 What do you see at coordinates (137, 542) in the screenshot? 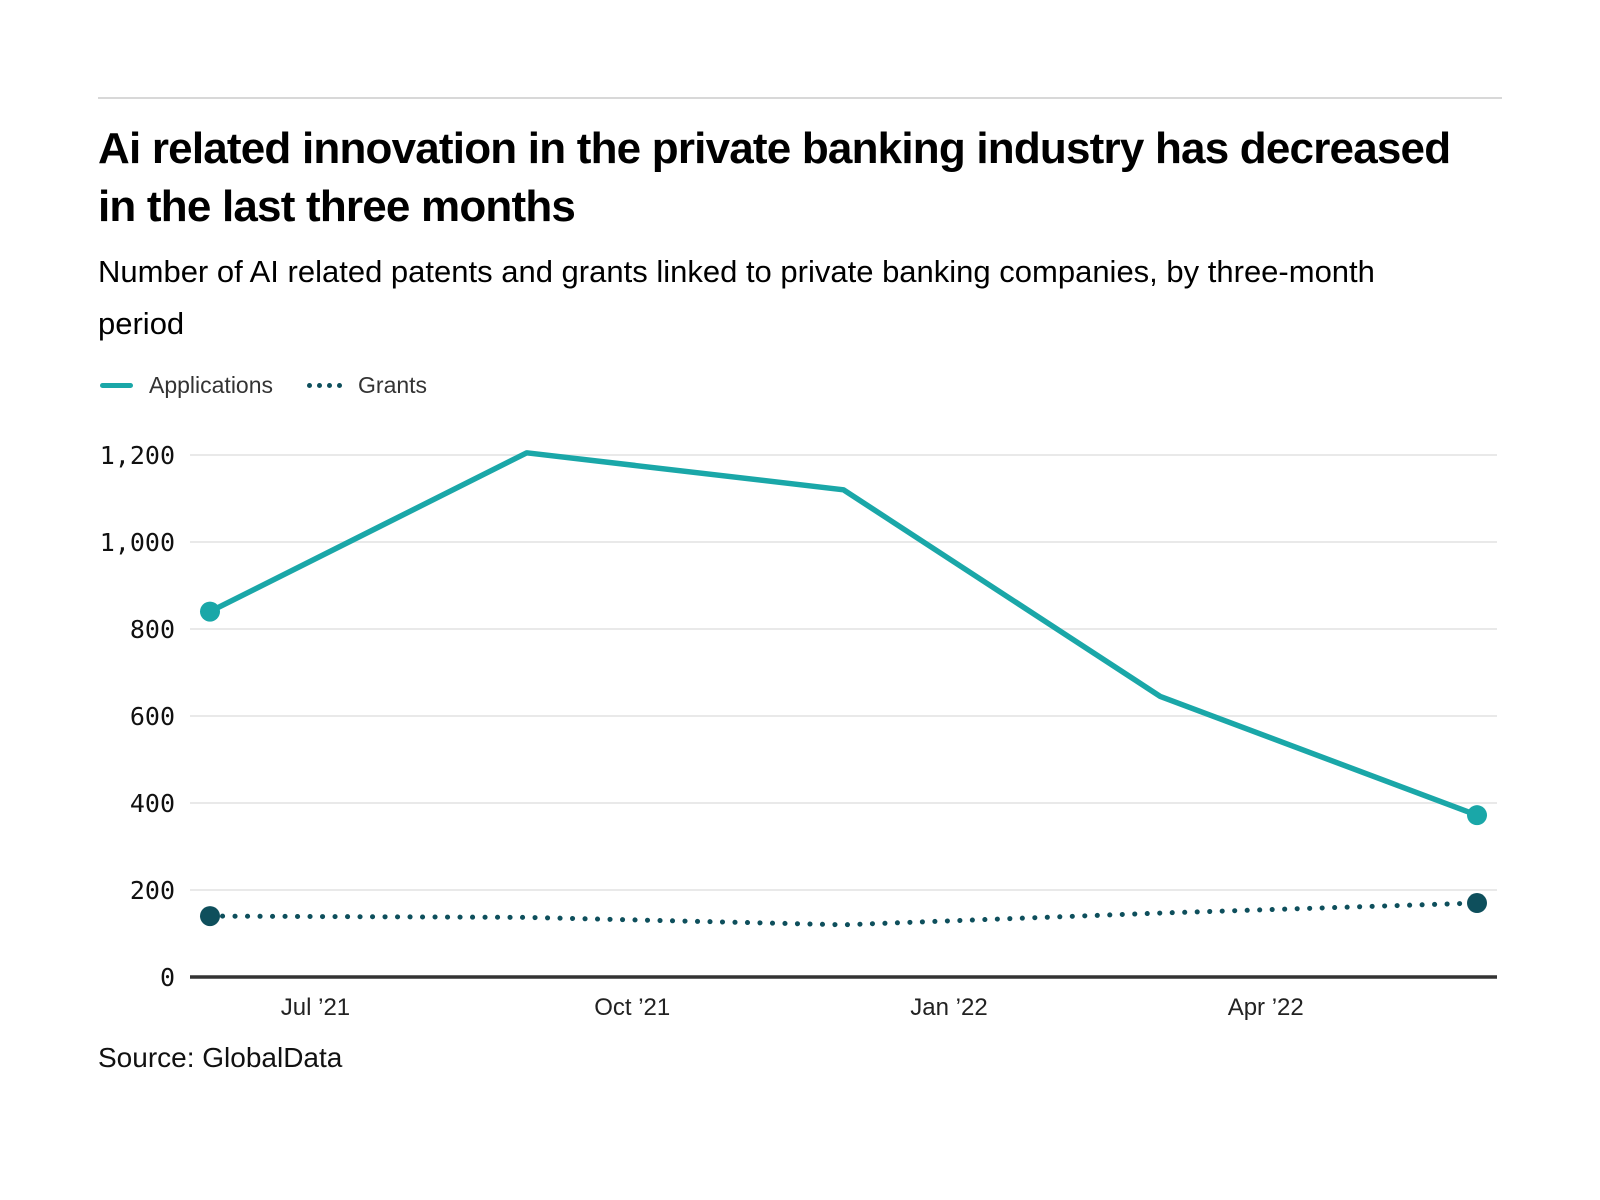
I see `y-tick-label: 1,000` at bounding box center [137, 542].